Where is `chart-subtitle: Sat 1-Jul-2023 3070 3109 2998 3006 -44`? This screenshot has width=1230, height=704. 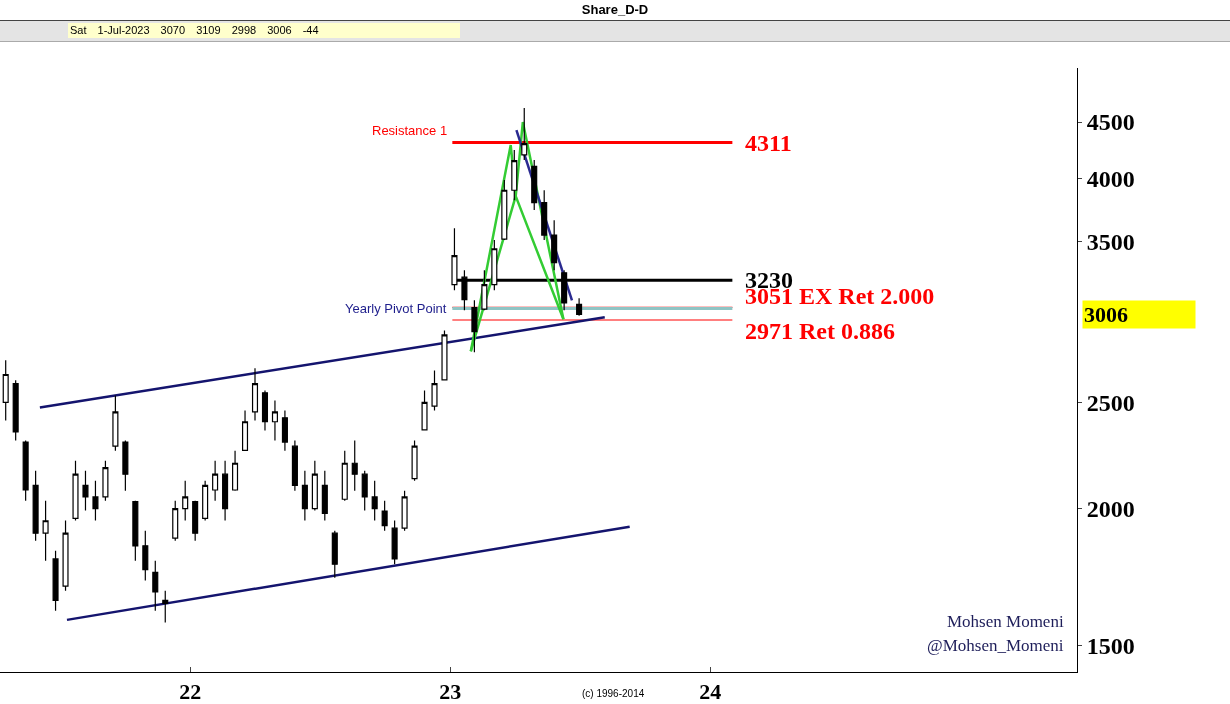 chart-subtitle: Sat 1-Jul-2023 3070 3109 2998 3006 -44 is located at coordinates (264, 30).